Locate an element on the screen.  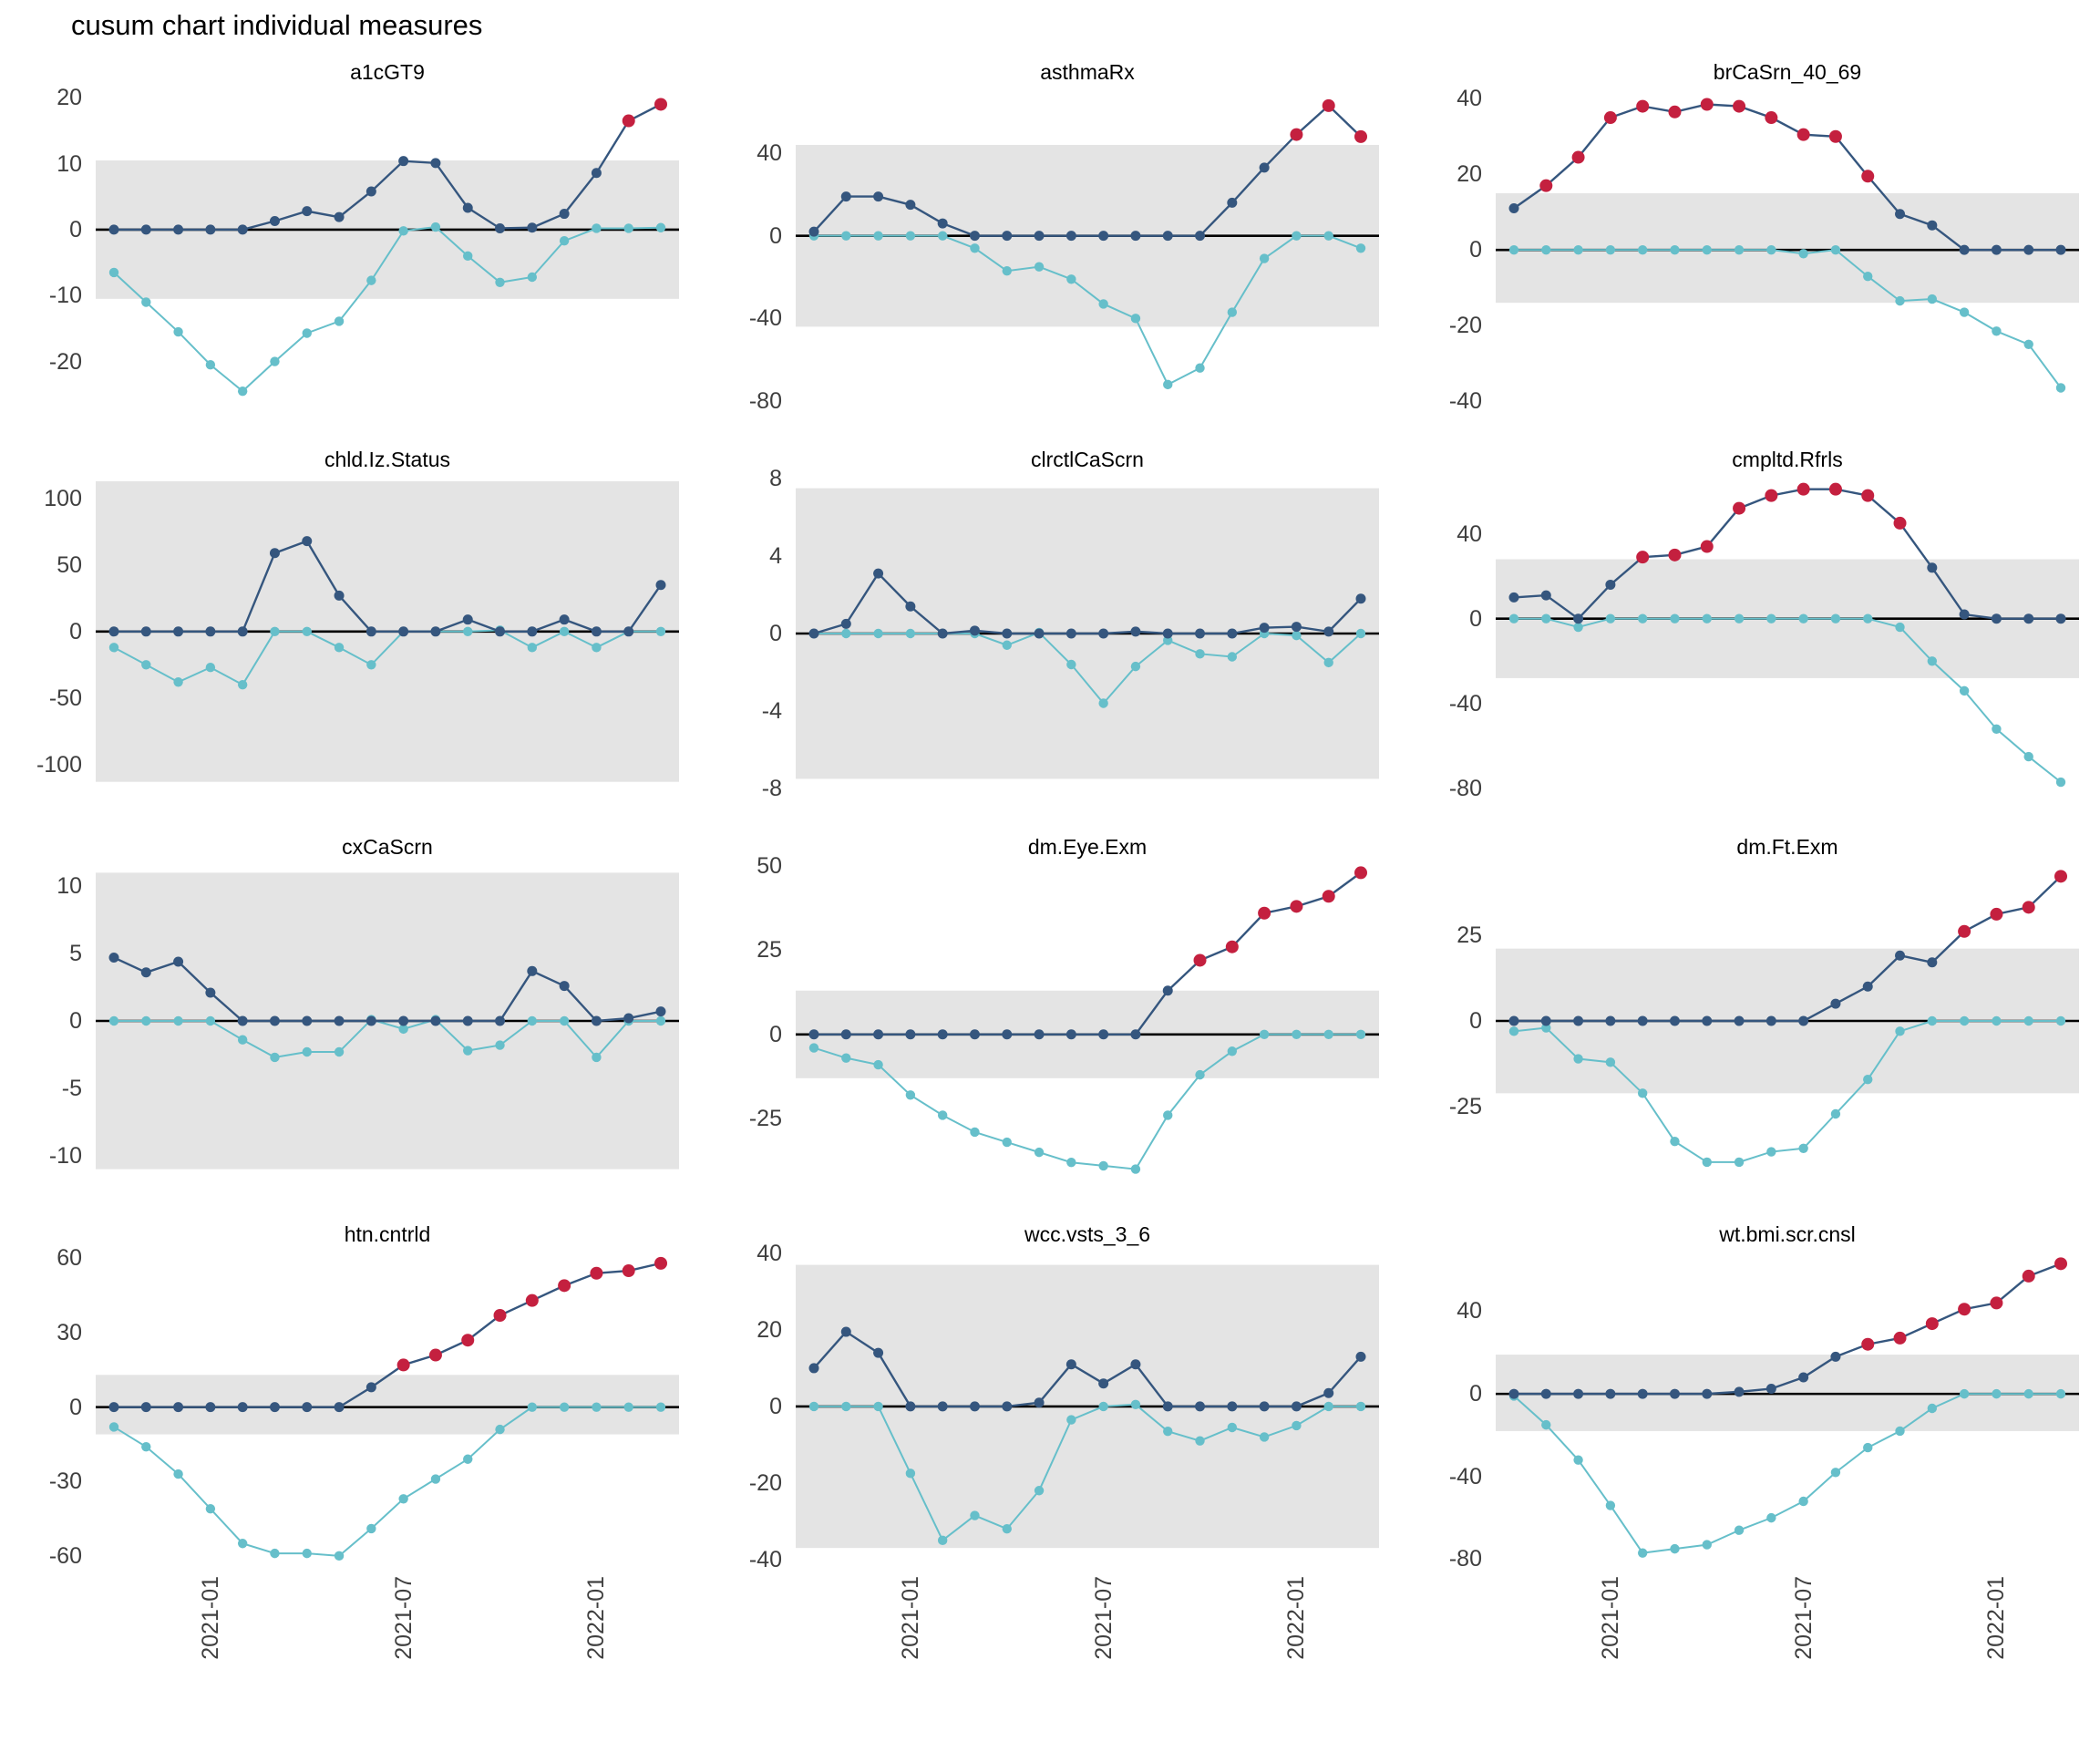
control-limit-band is located at coordinates (1788, 248).